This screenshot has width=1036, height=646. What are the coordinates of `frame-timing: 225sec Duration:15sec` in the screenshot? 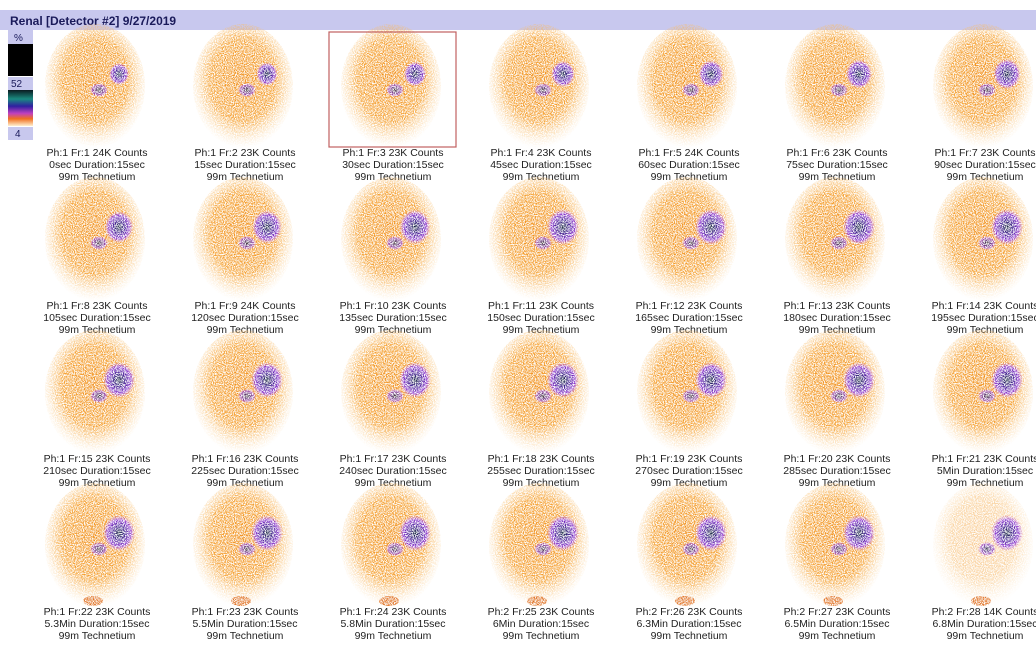 It's located at (244, 471).